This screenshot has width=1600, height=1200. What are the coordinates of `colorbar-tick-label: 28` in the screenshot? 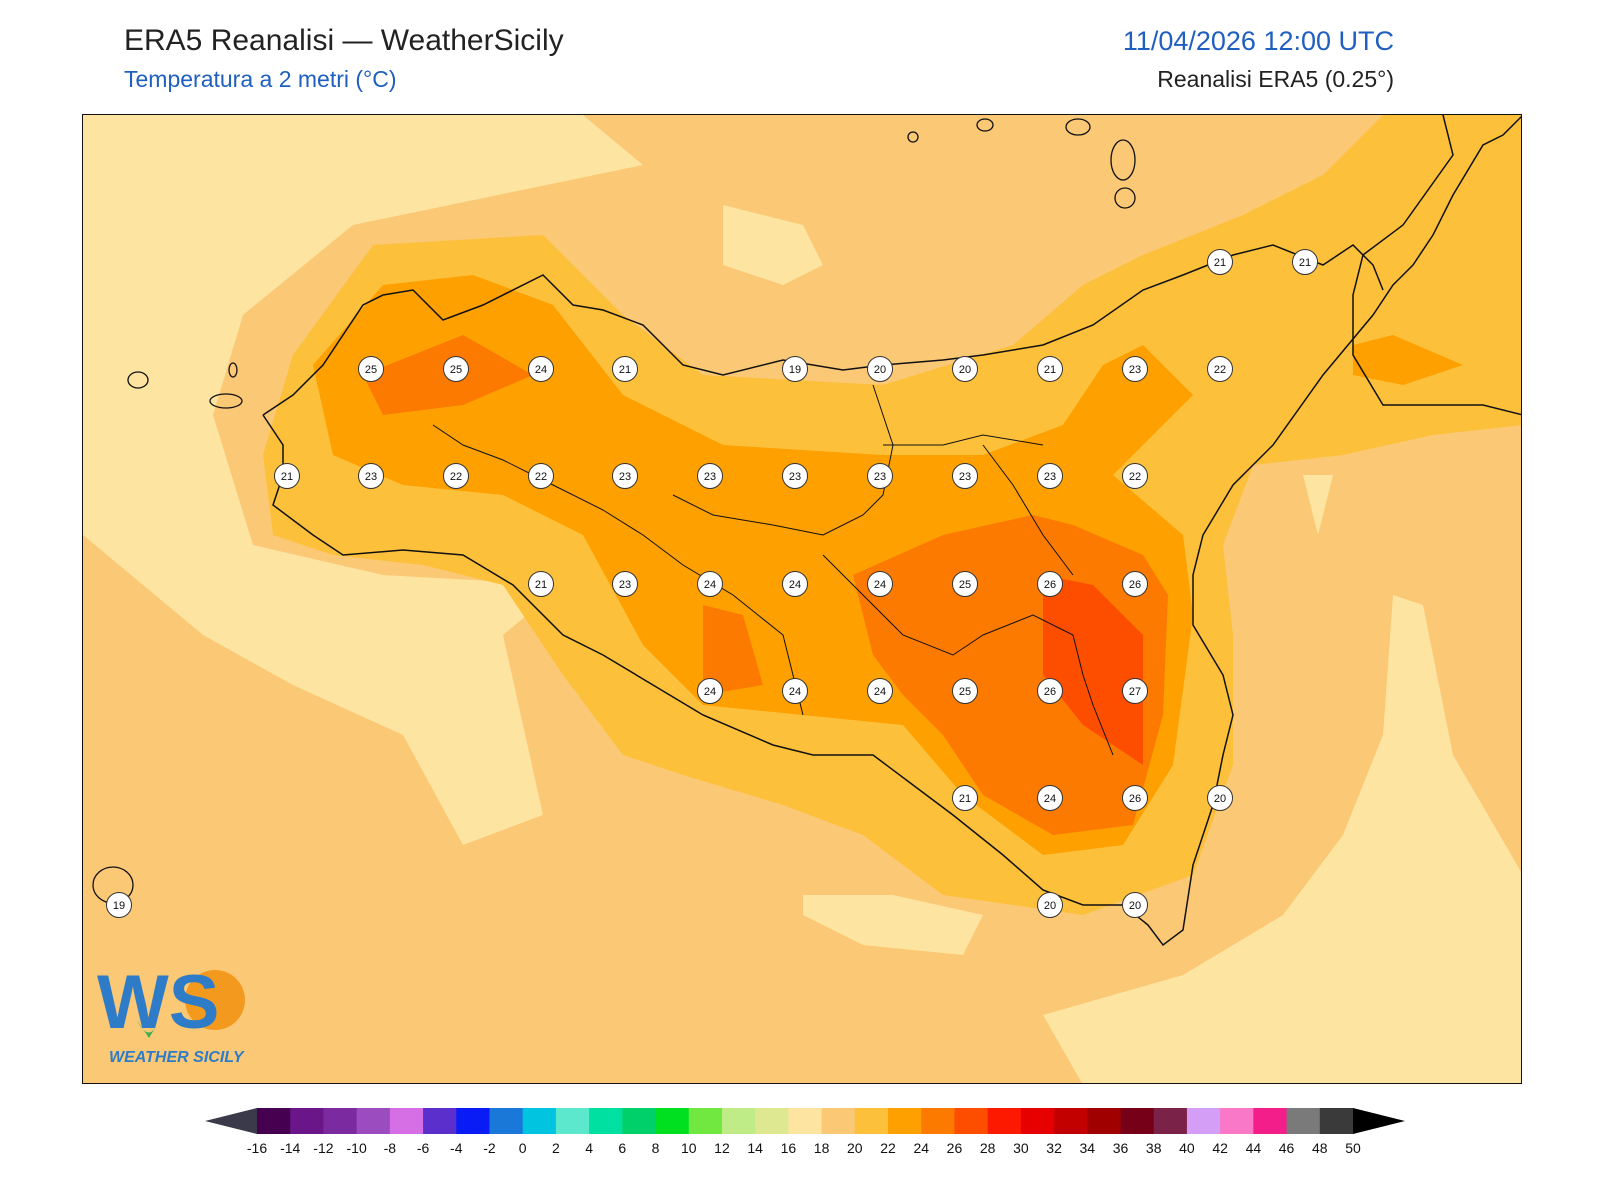 It's located at (987, 1148).